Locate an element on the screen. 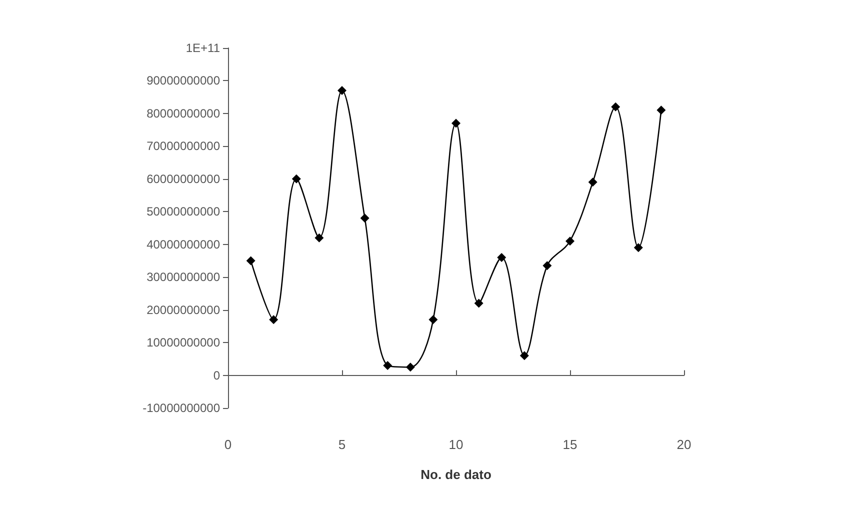 The image size is (842, 506). y-tick-label: -10000000000 is located at coordinates (181, 408).